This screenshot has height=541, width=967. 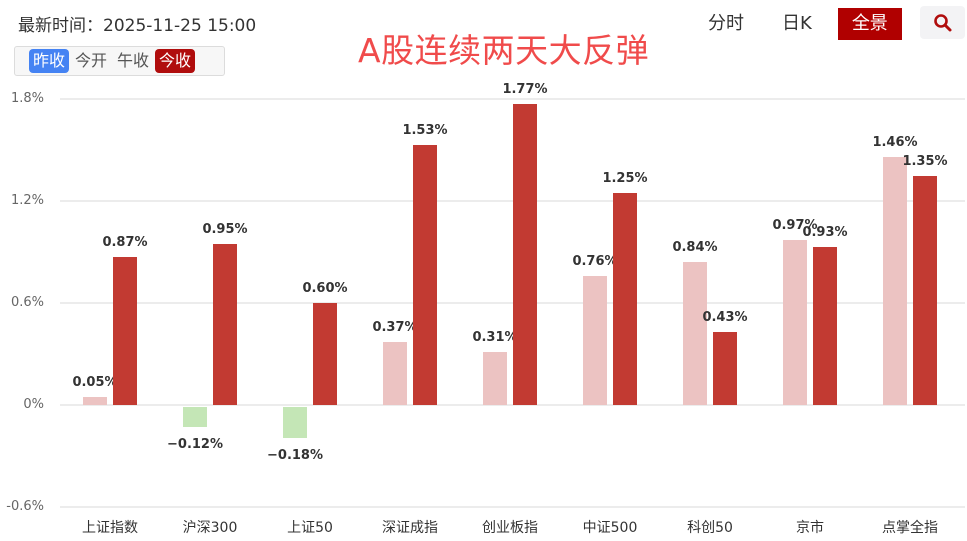 What do you see at coordinates (27, 98) in the screenshot?
I see `y-axis-label: 1.8%` at bounding box center [27, 98].